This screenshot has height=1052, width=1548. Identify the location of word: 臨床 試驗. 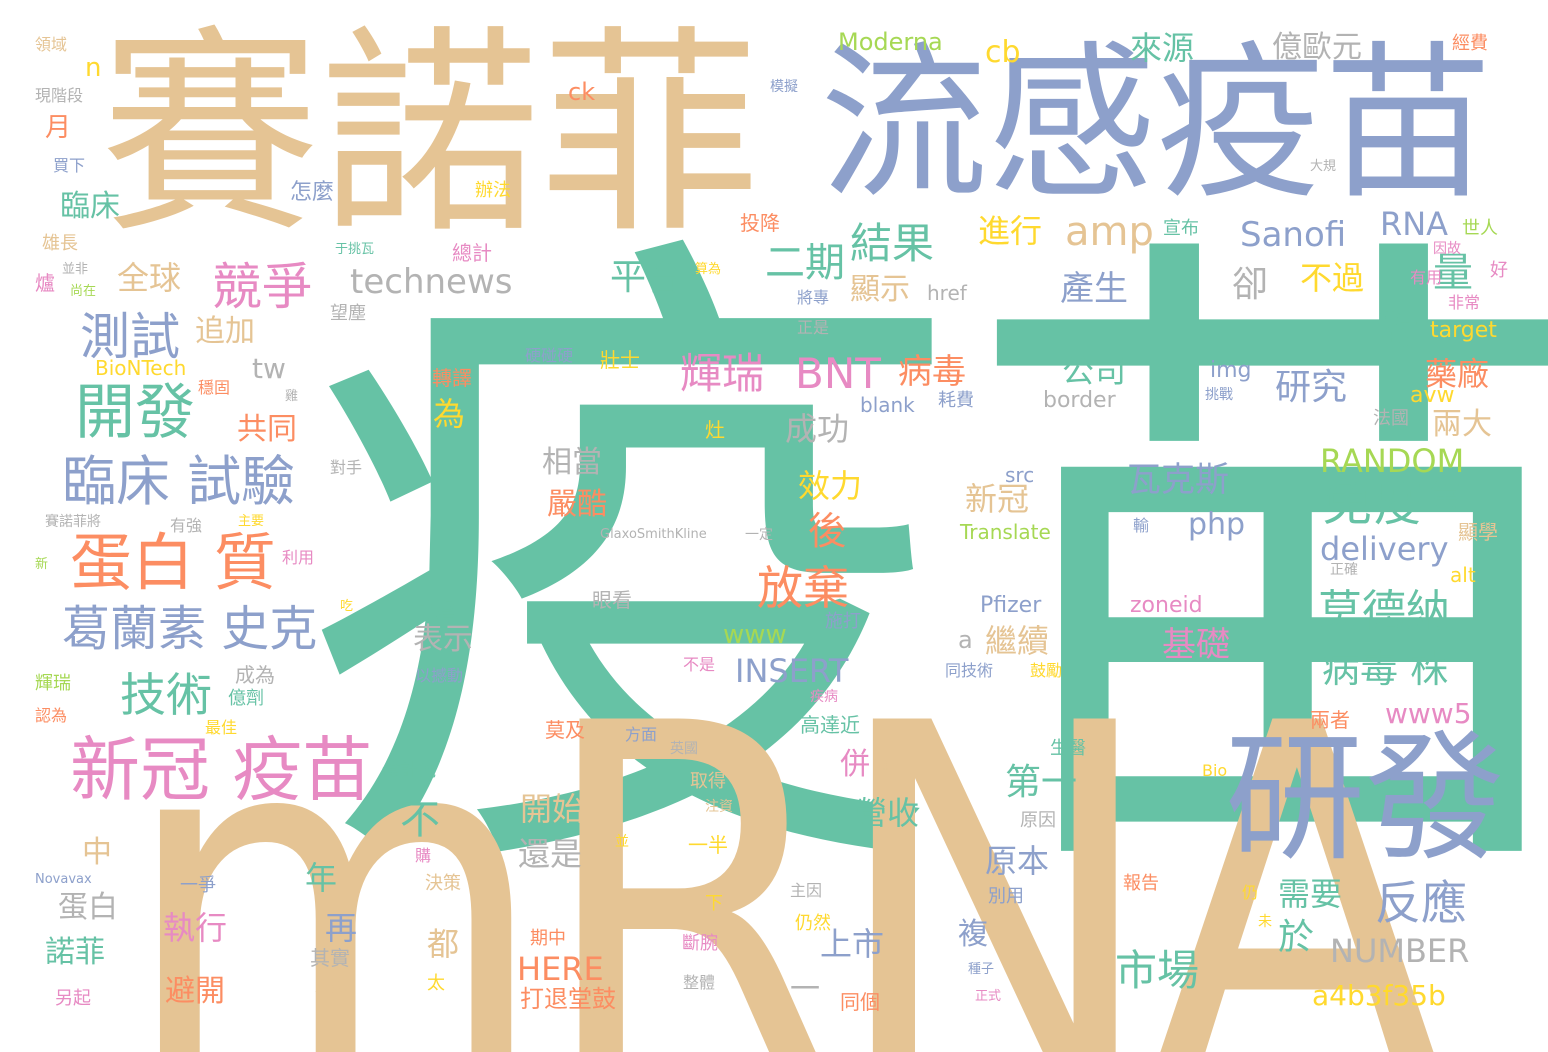
(179, 481).